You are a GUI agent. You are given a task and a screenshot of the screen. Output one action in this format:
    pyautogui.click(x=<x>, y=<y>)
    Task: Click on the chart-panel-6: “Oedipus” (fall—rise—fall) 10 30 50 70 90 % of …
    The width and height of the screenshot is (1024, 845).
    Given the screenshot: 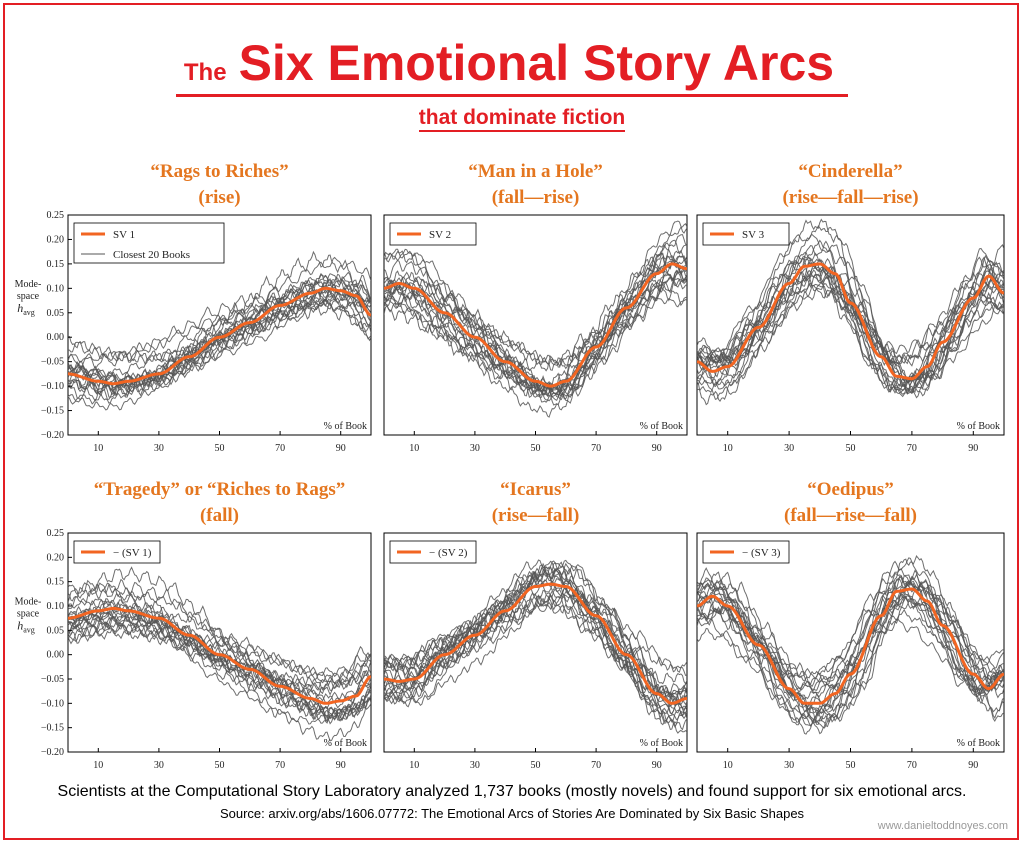 What is the action you would take?
    pyautogui.click(x=850, y=625)
    